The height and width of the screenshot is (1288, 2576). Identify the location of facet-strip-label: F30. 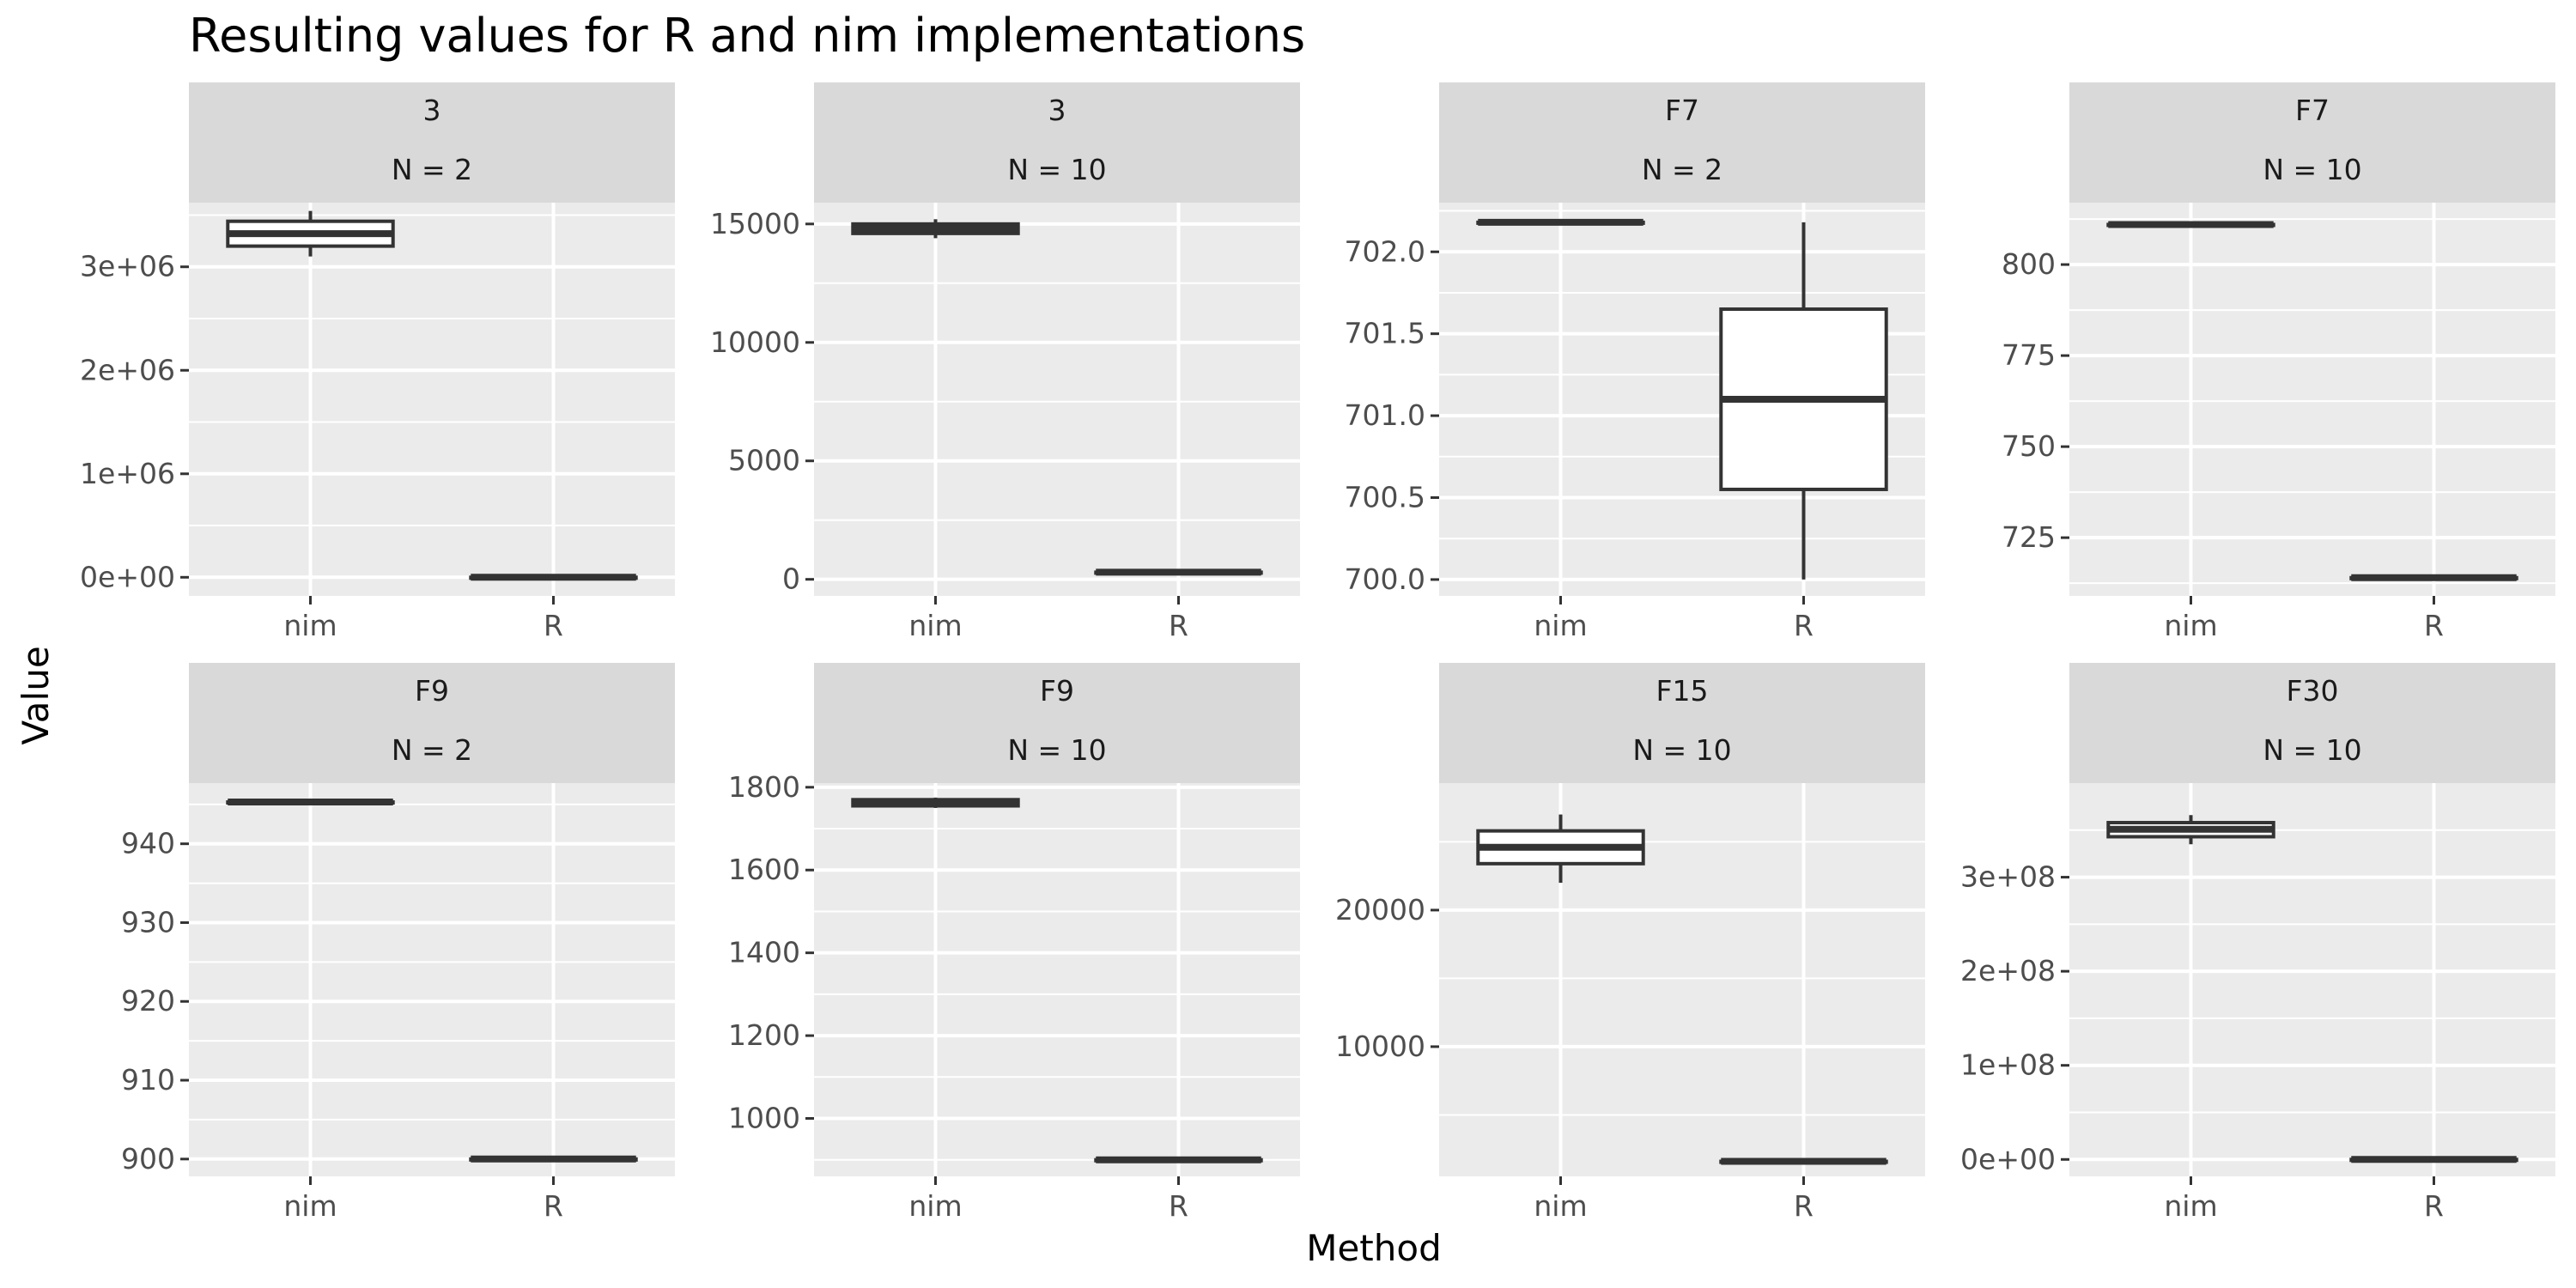
(2313, 691).